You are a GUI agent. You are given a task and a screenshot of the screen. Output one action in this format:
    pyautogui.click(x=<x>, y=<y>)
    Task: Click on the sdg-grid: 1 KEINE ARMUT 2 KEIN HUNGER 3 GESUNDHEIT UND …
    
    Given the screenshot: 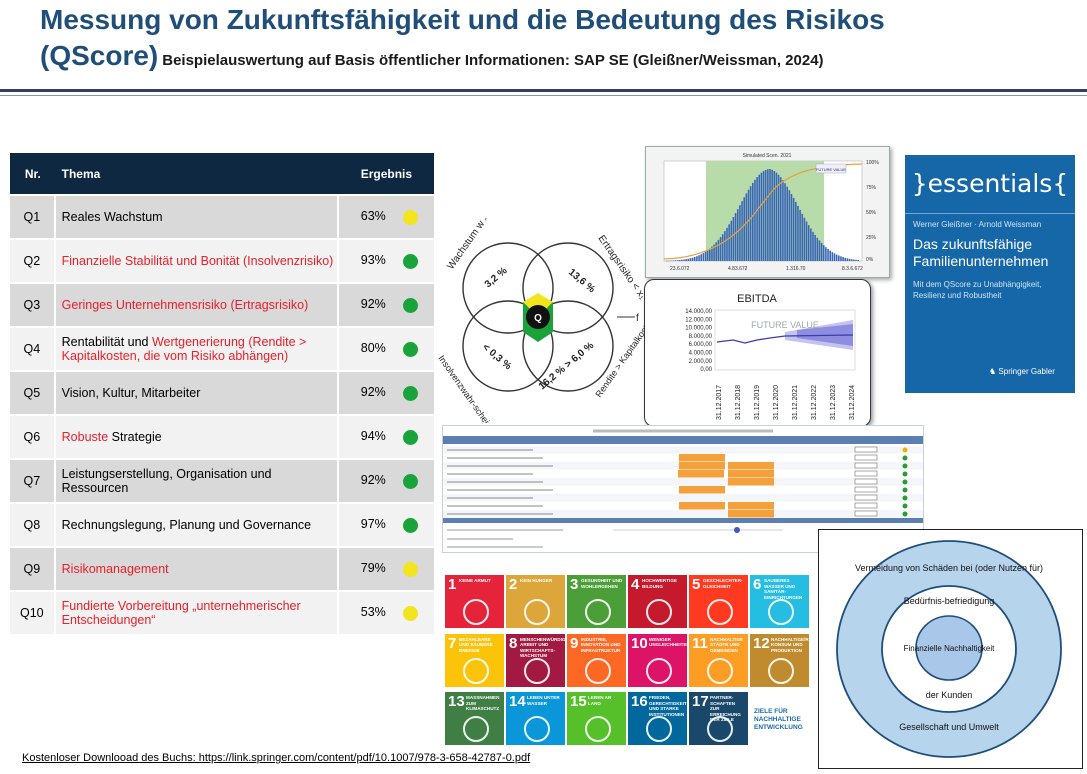 What is the action you would take?
    pyautogui.click(x=629, y=660)
    